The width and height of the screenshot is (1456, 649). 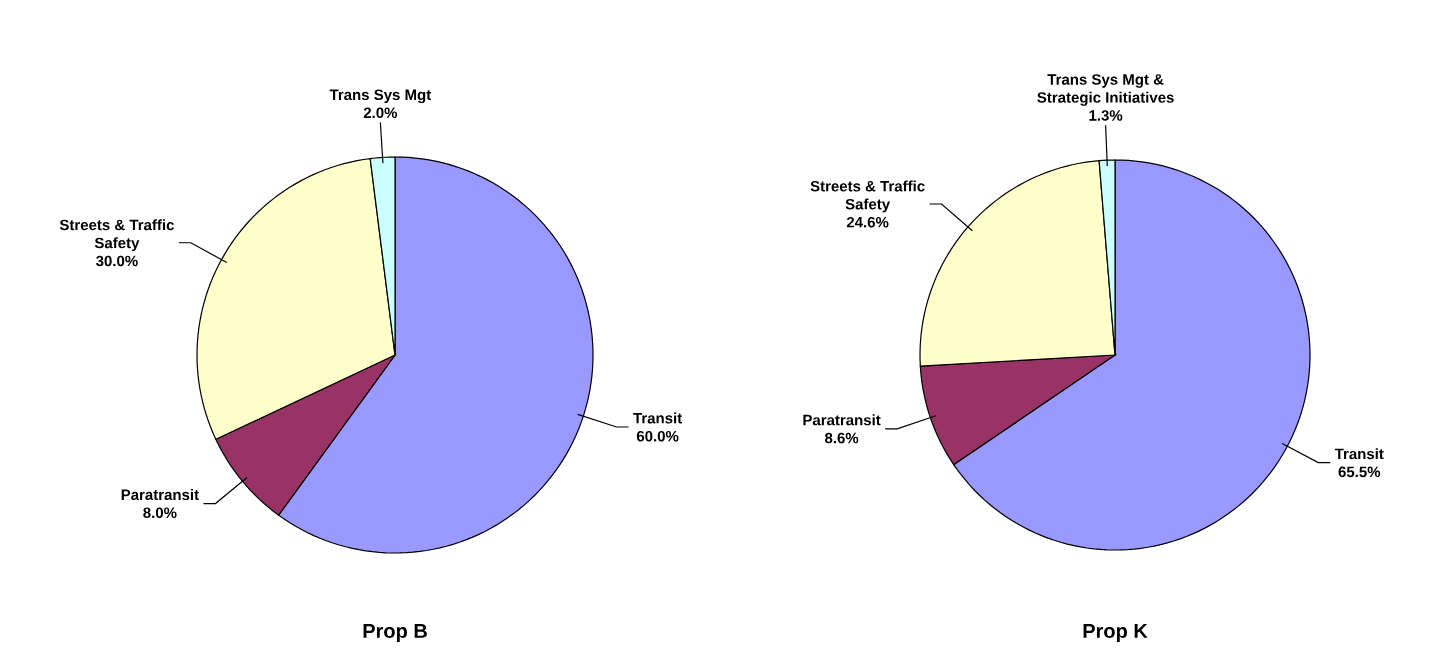 What do you see at coordinates (1106, 115) in the screenshot?
I see `data-label: 1.3%` at bounding box center [1106, 115].